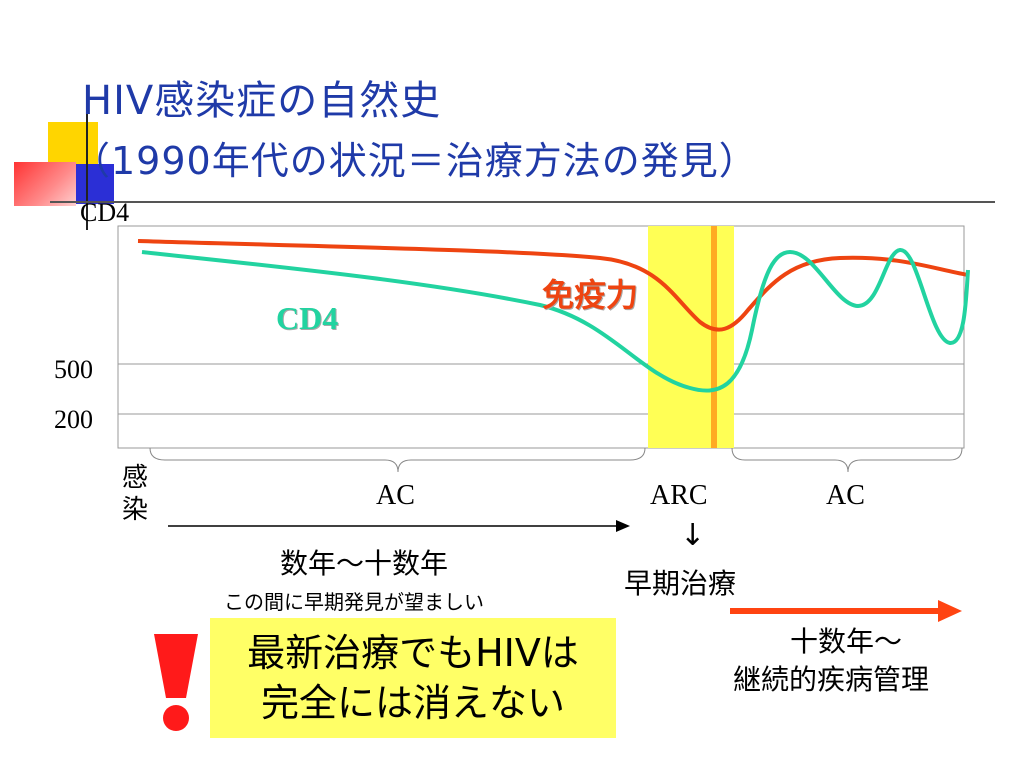  Describe the element at coordinates (135, 494) in the screenshot. I see `infection-label: 感染` at that location.